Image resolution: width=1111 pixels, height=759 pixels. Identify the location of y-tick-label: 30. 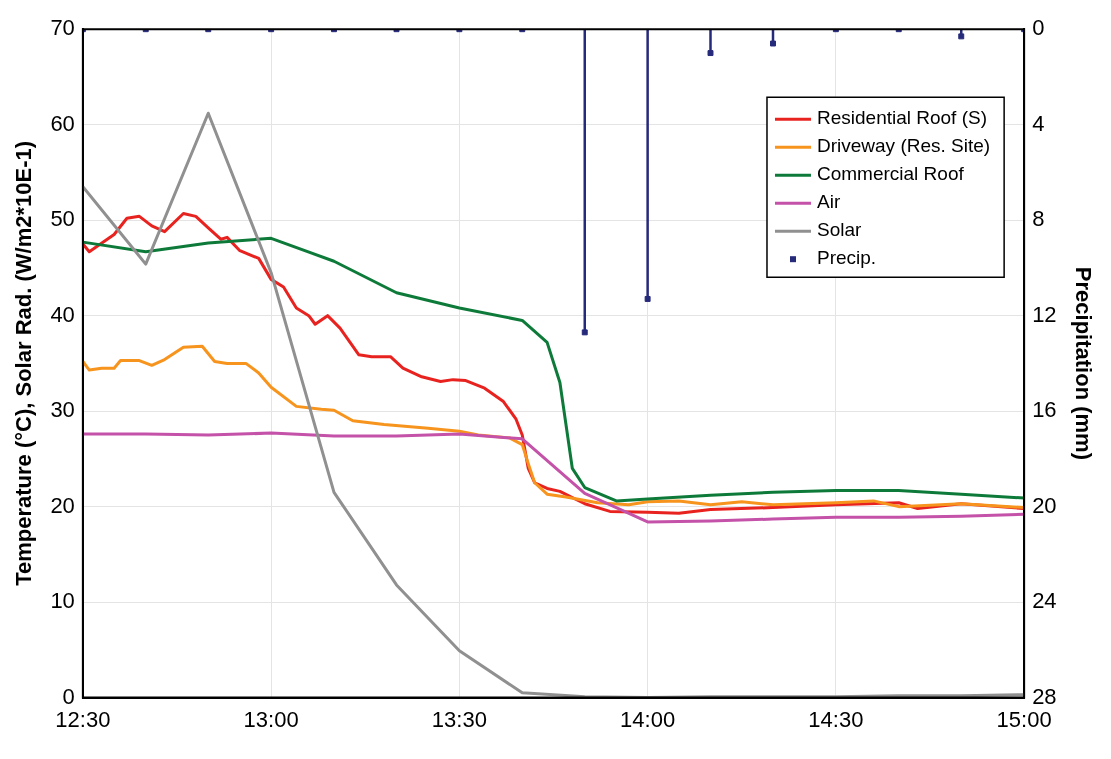
(62, 410).